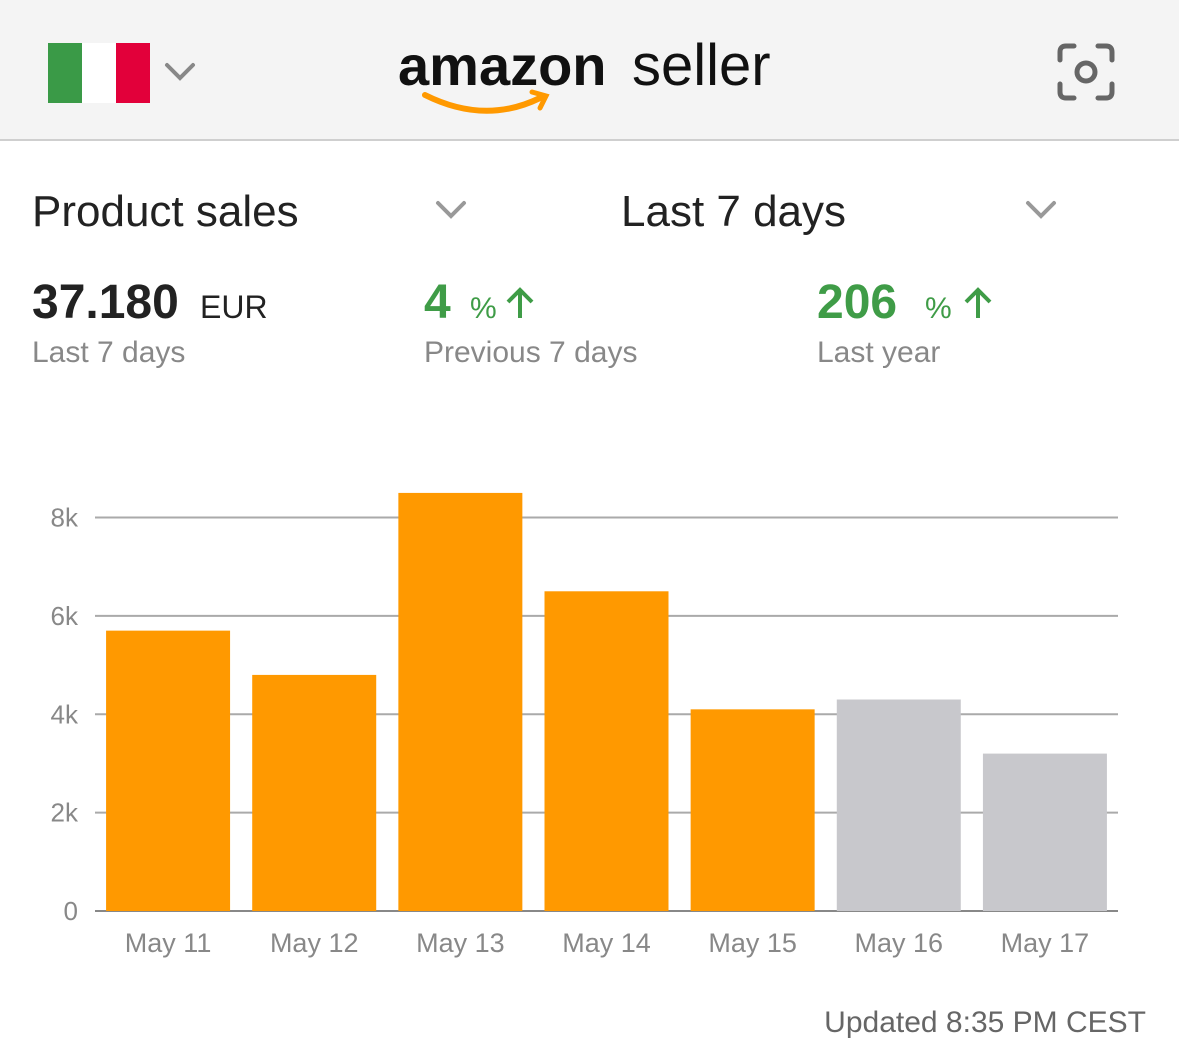 Image resolution: width=1179 pixels, height=1046 pixels. Describe the element at coordinates (857, 302) in the screenshot. I see `metric-value: 206` at that location.